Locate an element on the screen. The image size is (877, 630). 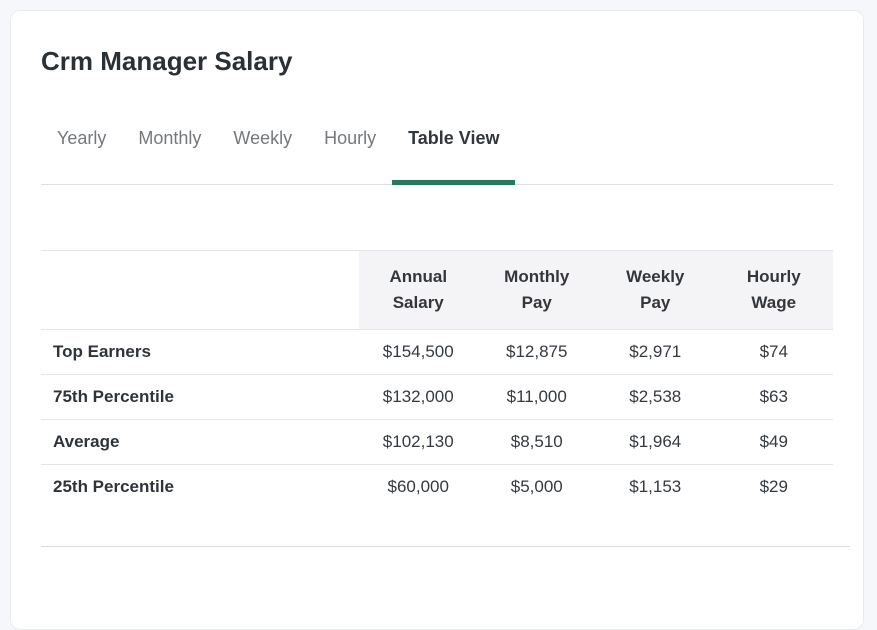
row-label: 75th Percentile is located at coordinates (113, 396).